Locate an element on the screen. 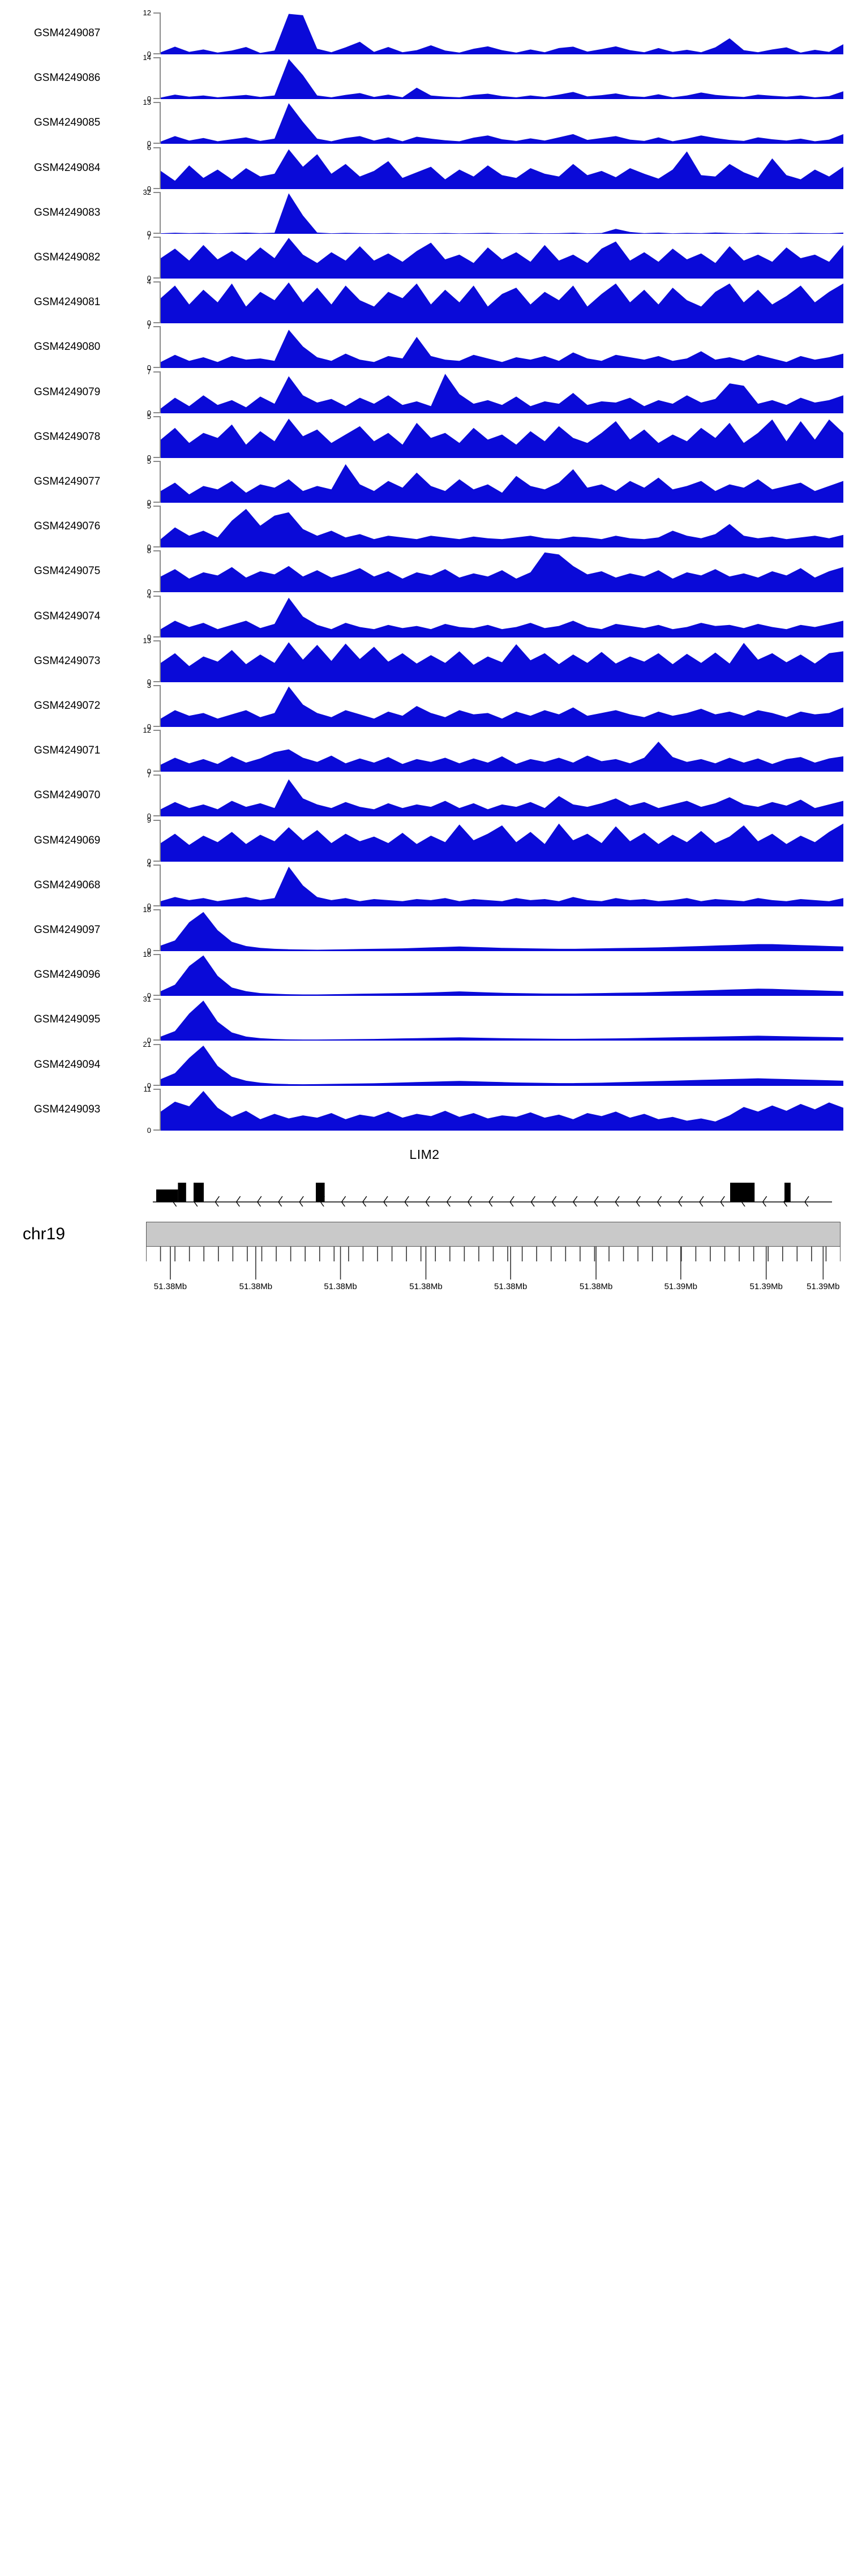  coverage-track: GSM4249097 18 0 is located at coordinates (424, 930).